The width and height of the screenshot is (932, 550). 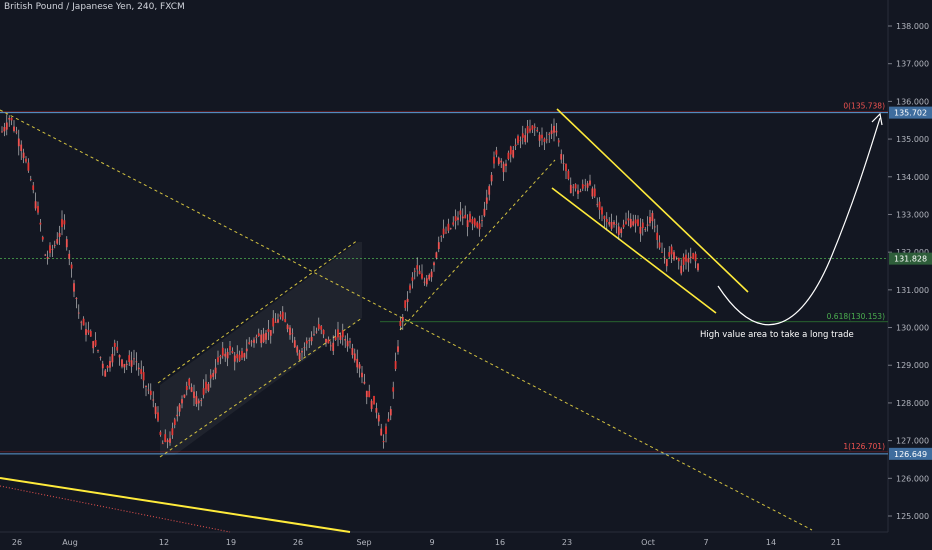 What do you see at coordinates (363, 542) in the screenshot?
I see `x-tick-label: Sep` at bounding box center [363, 542].